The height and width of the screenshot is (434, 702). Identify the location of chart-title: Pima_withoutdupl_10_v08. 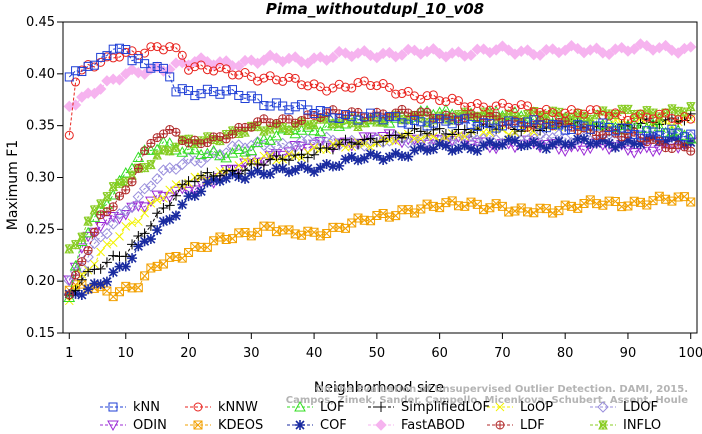
(375, 9).